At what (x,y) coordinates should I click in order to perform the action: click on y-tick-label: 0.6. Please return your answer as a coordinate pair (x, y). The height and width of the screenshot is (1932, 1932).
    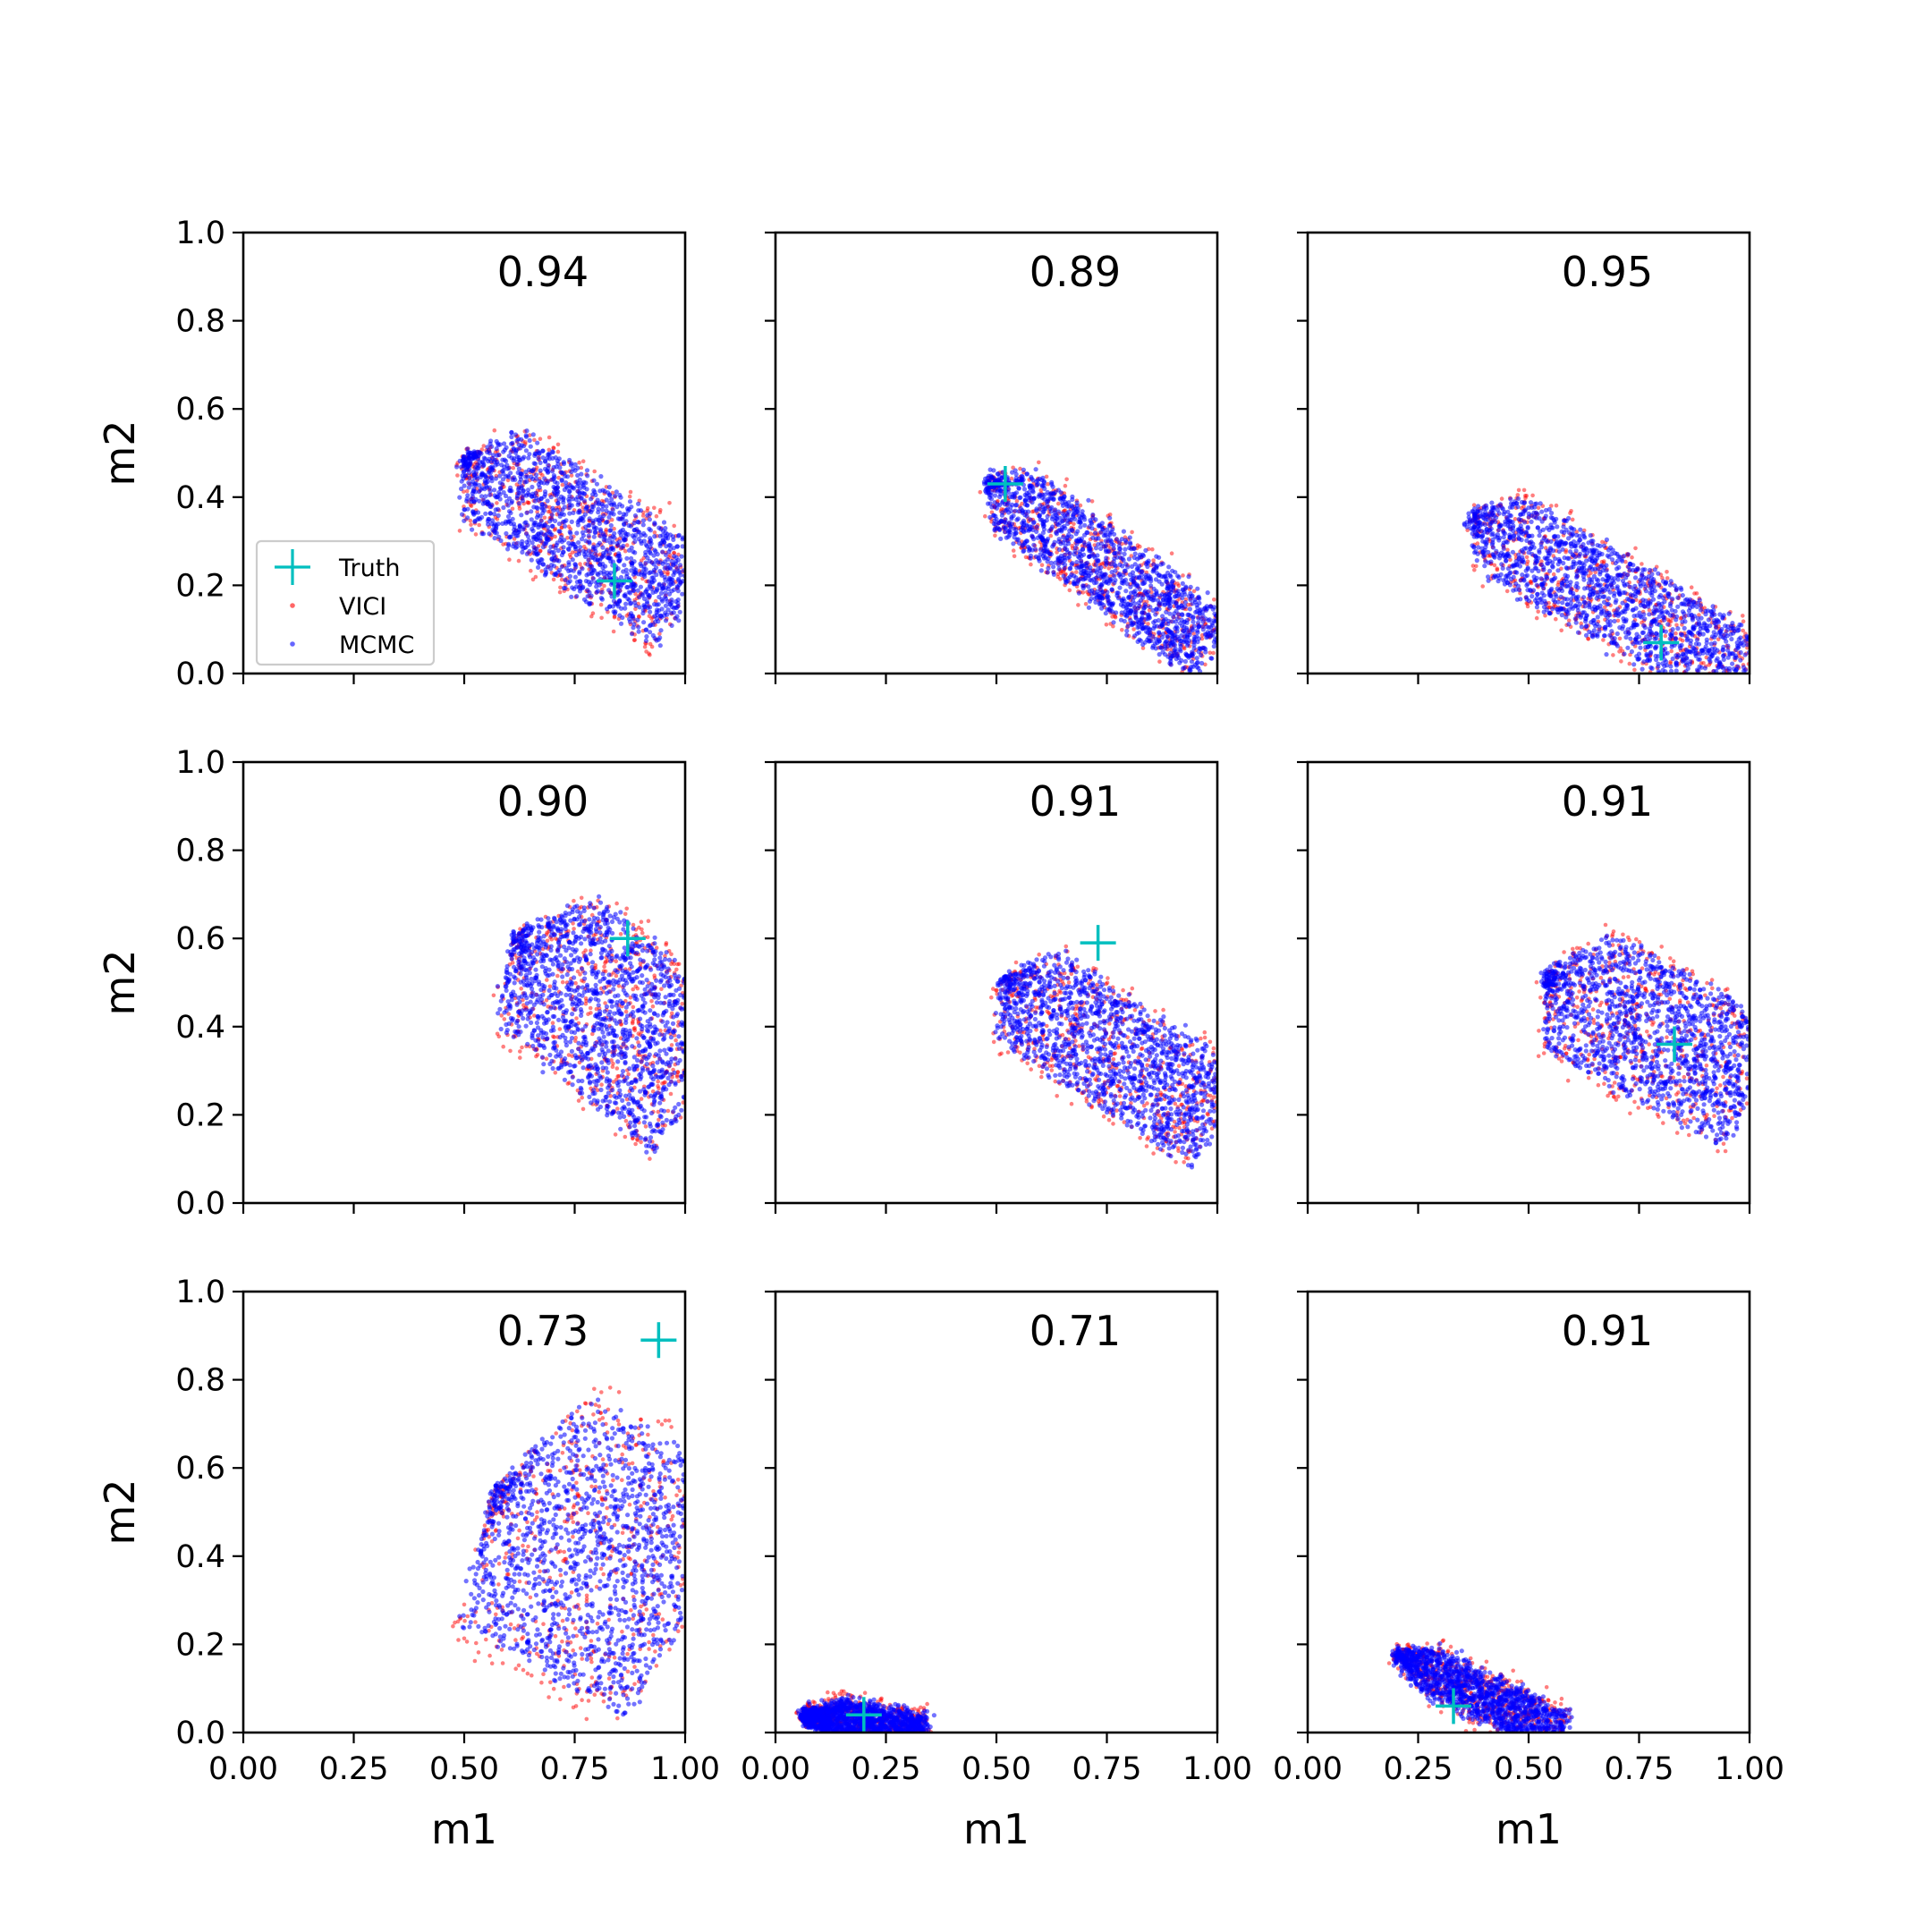
    Looking at the image, I should click on (200, 410).